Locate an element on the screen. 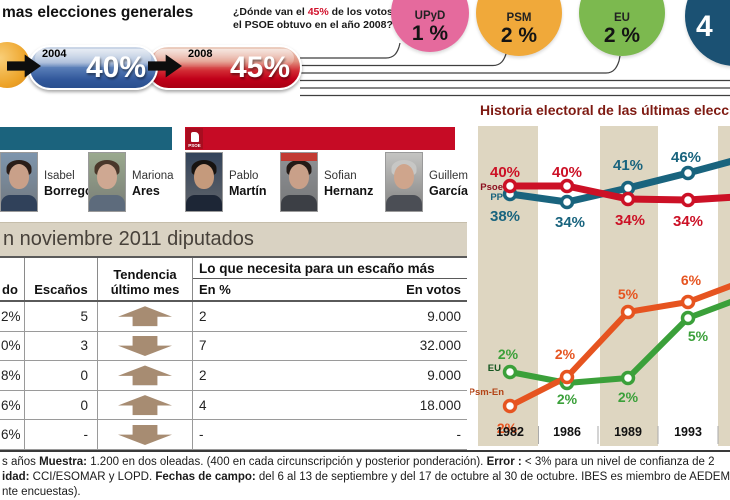  data-point-psm-en-1989 is located at coordinates (628, 312).